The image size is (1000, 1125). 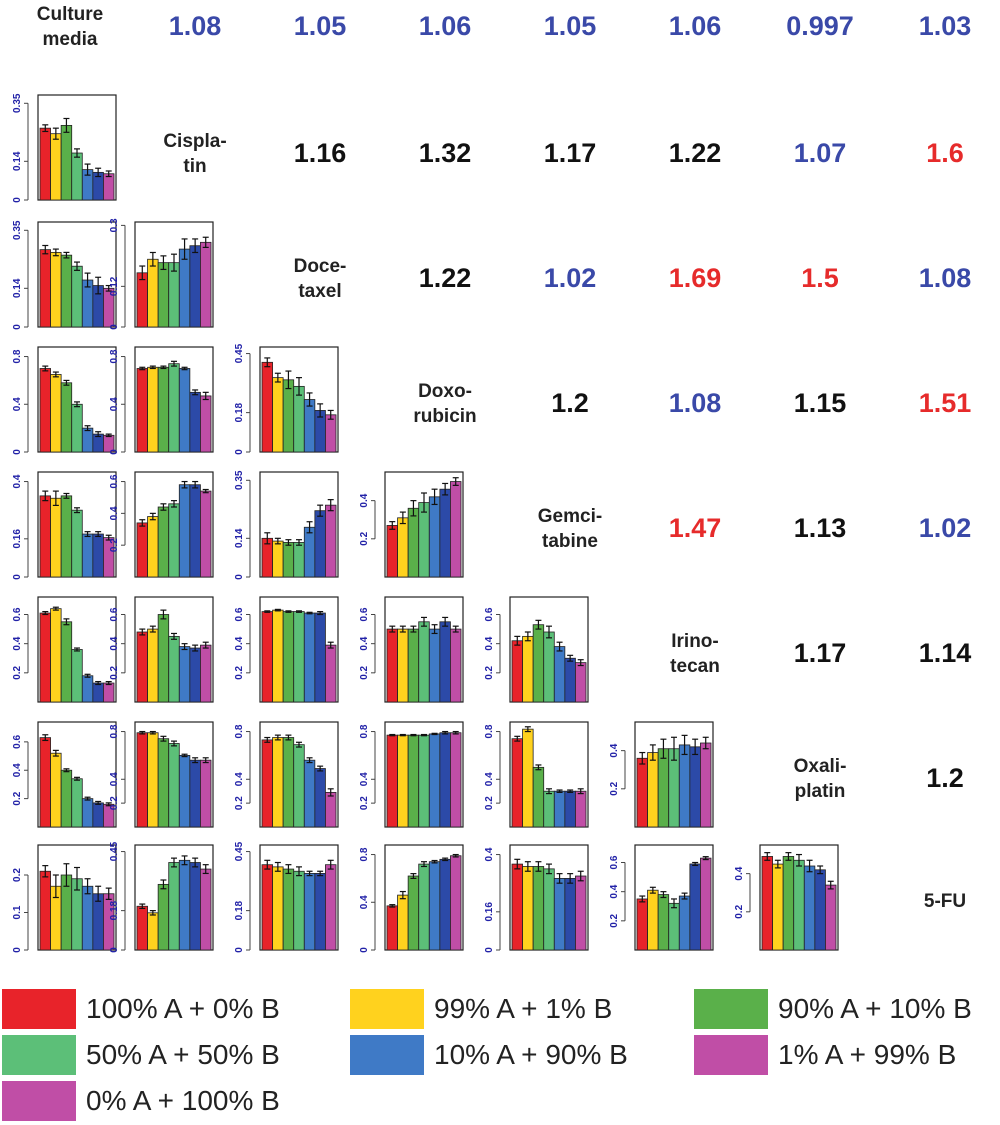 What do you see at coordinates (695, 26) in the screenshot?
I see `ratio-value: 1.06` at bounding box center [695, 26].